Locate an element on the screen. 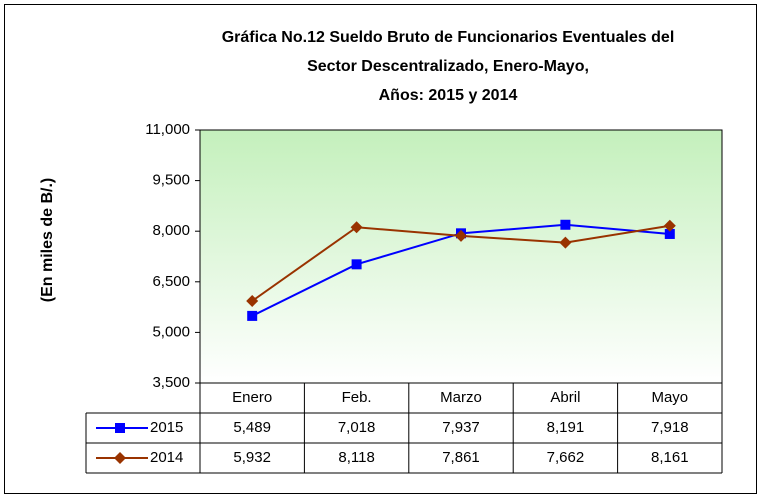 The image size is (762, 498). table-value: 8,191 is located at coordinates (566, 427).